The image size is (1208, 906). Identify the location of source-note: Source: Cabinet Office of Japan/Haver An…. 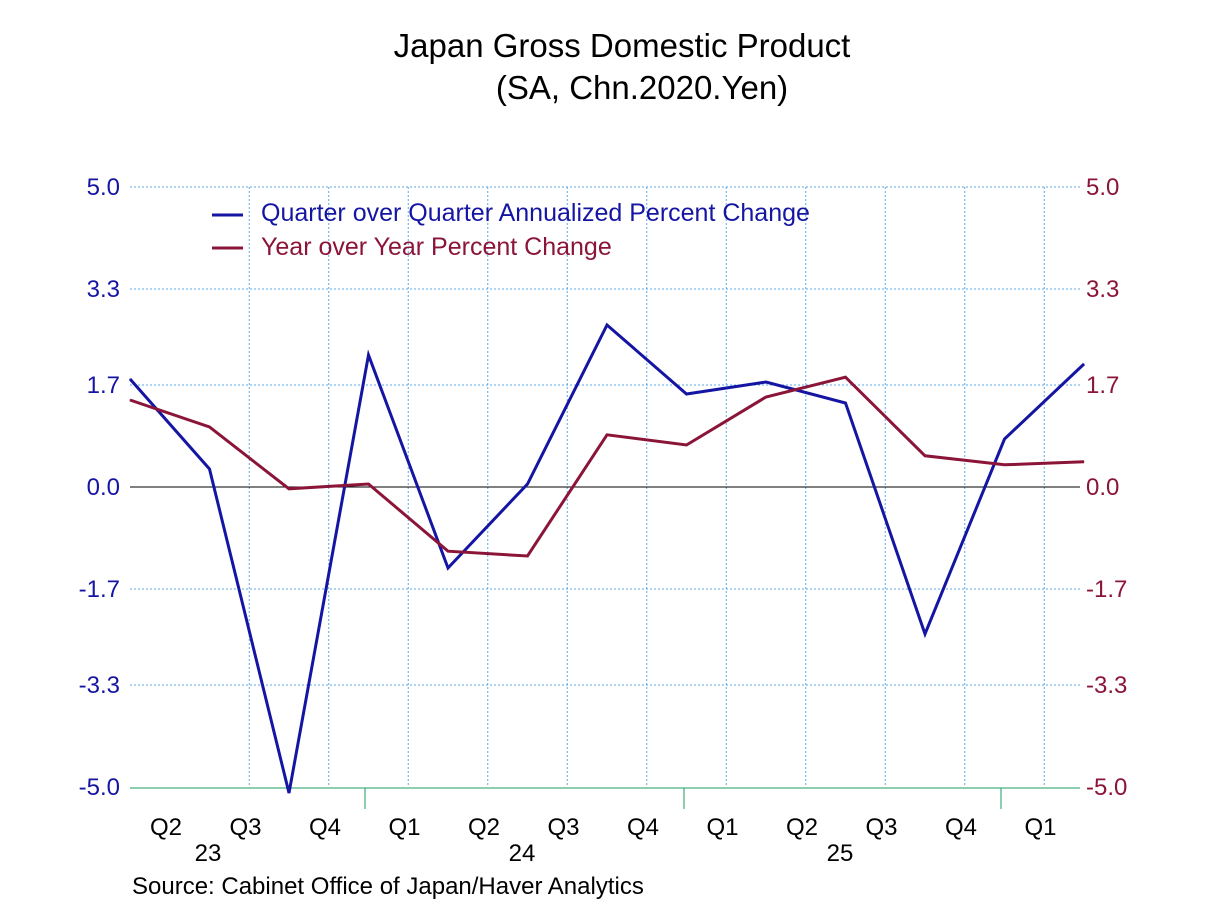
(388, 886).